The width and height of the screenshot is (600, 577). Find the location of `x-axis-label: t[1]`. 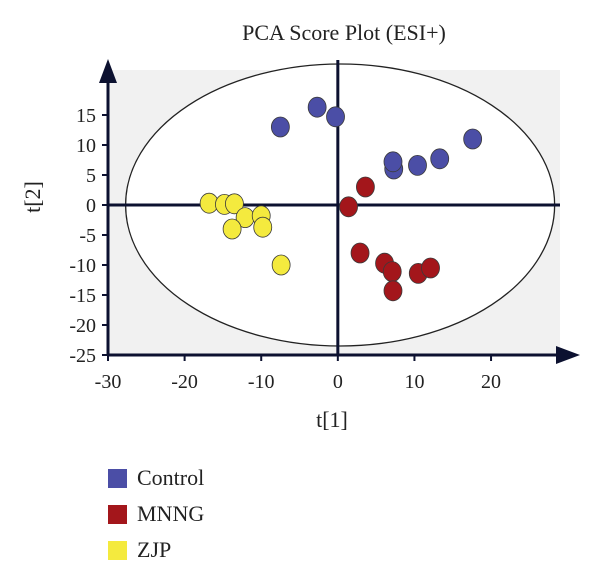

x-axis-label: t[1] is located at coordinates (332, 419).